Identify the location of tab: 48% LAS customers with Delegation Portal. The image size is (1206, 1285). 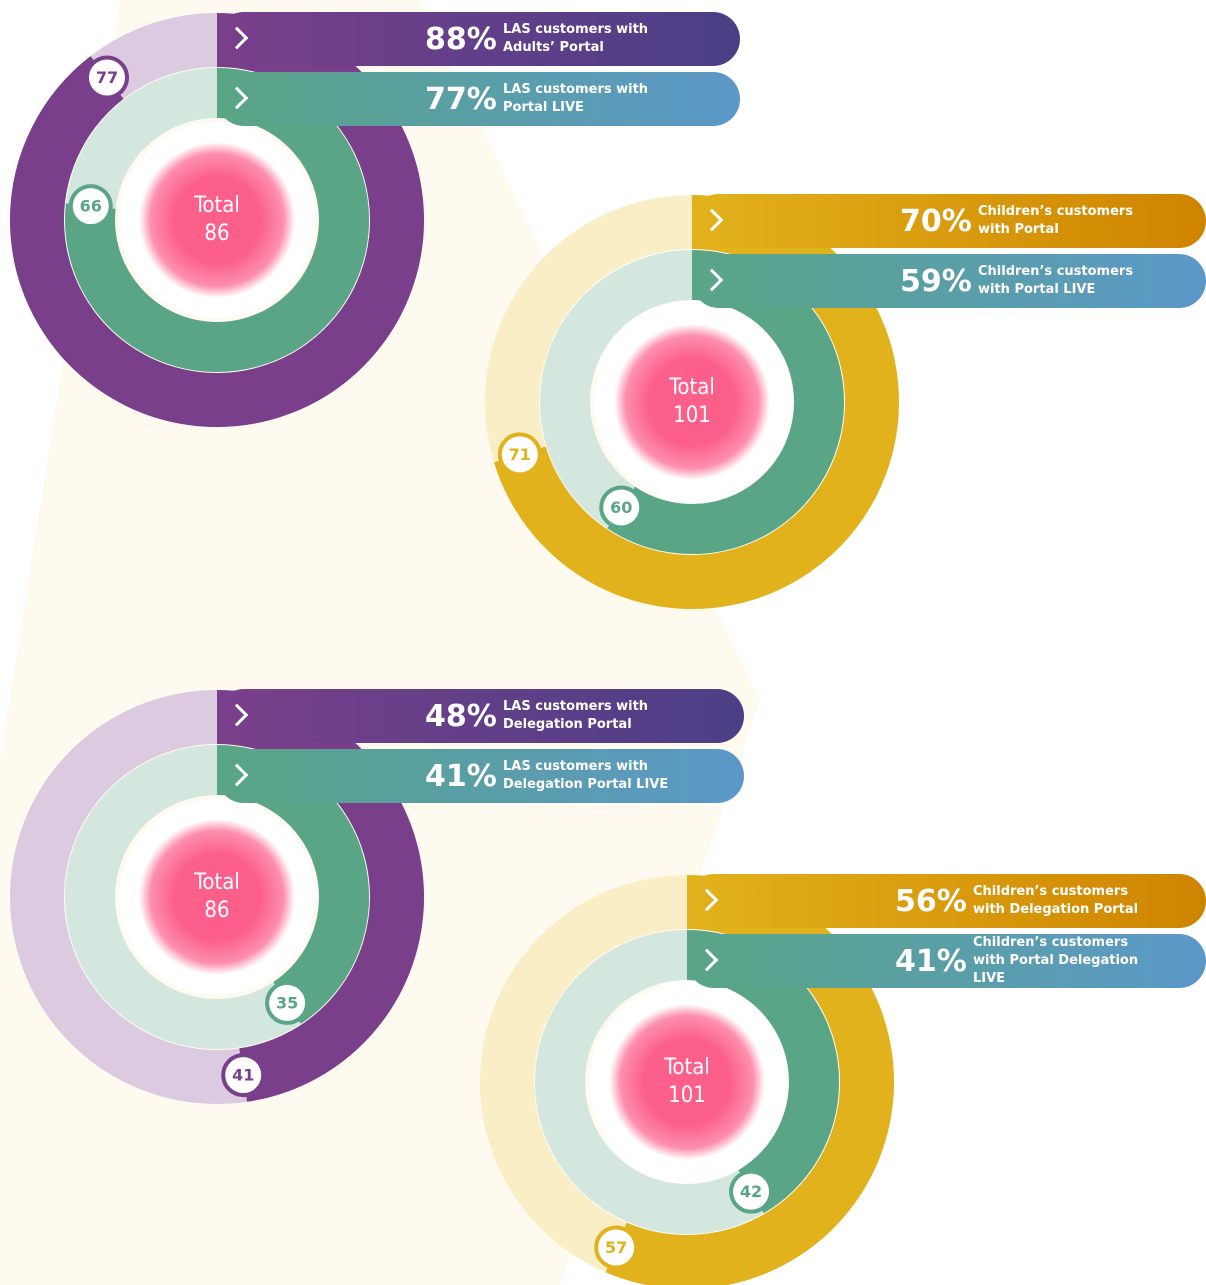
(480, 716).